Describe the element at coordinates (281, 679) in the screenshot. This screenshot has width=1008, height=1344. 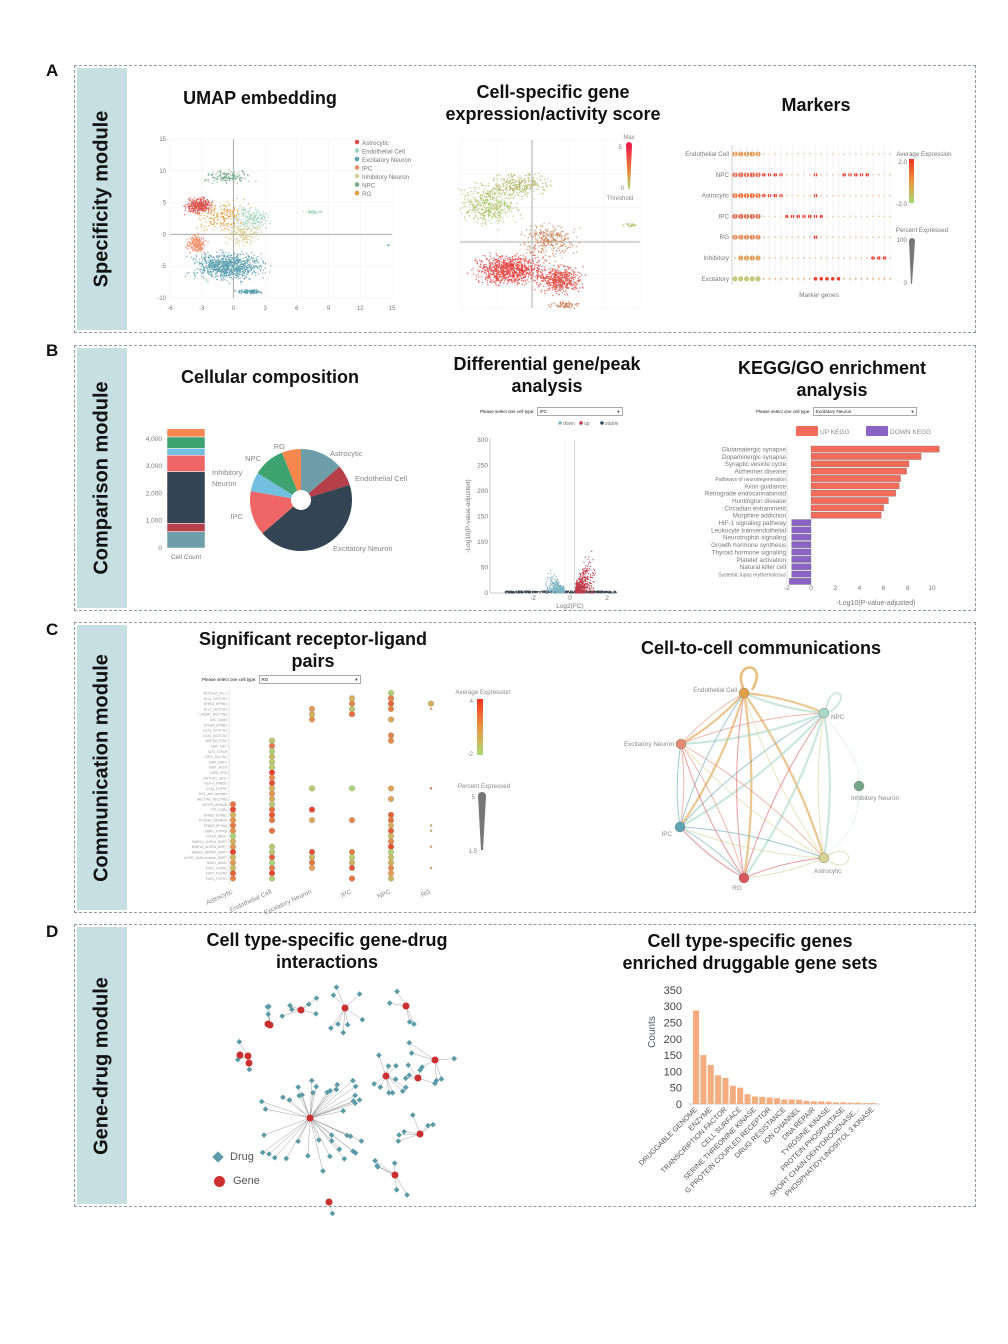
I see `lr-cell-type-select: Please select one cell type: RG ▾` at that location.